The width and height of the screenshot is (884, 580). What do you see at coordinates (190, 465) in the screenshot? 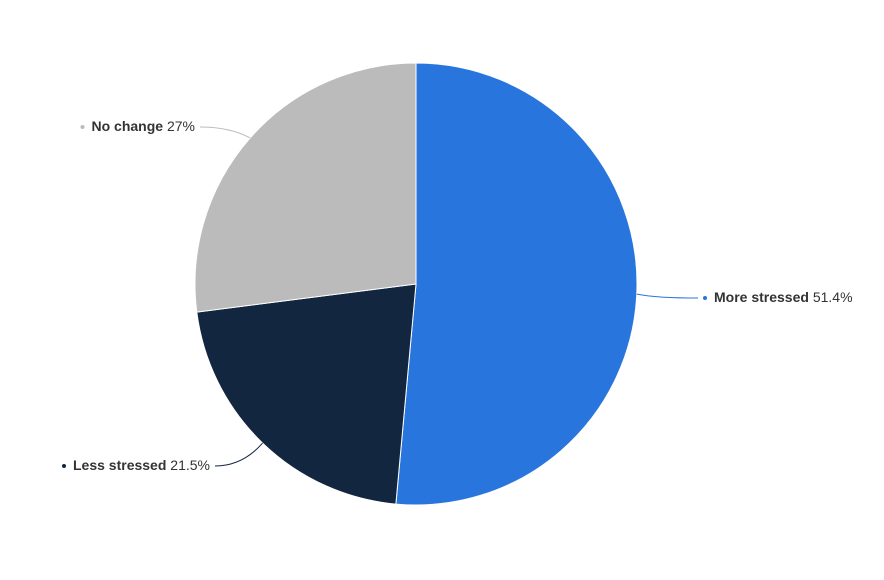
I see `label-value: 21.5%` at bounding box center [190, 465].